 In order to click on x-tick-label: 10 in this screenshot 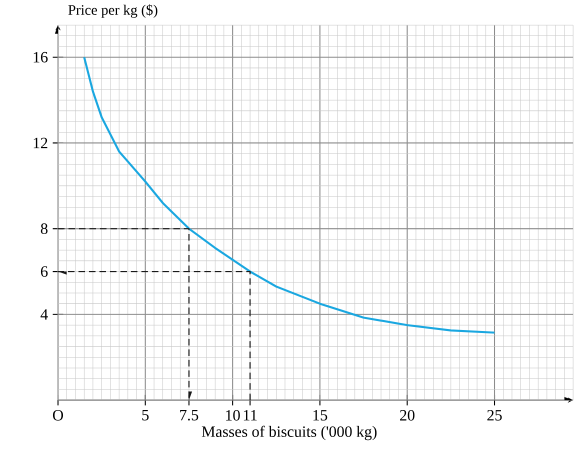, I will do `click(233, 415)`.